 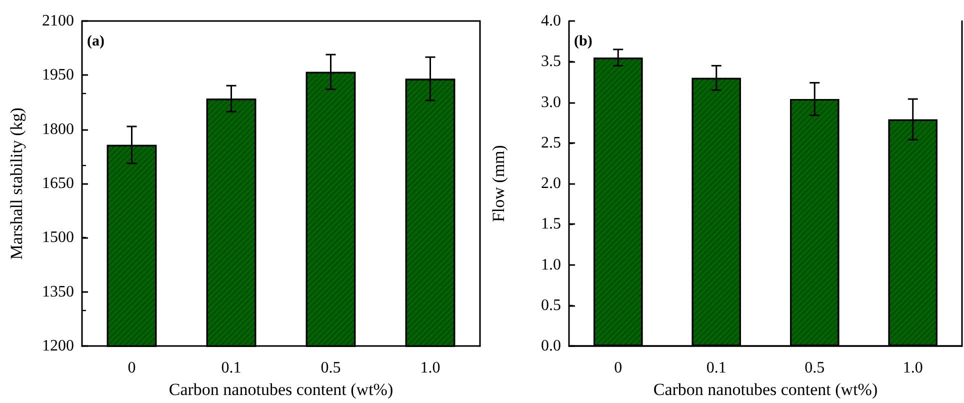 What do you see at coordinates (551, 305) in the screenshot?
I see `y-tick-label: 0.5` at bounding box center [551, 305].